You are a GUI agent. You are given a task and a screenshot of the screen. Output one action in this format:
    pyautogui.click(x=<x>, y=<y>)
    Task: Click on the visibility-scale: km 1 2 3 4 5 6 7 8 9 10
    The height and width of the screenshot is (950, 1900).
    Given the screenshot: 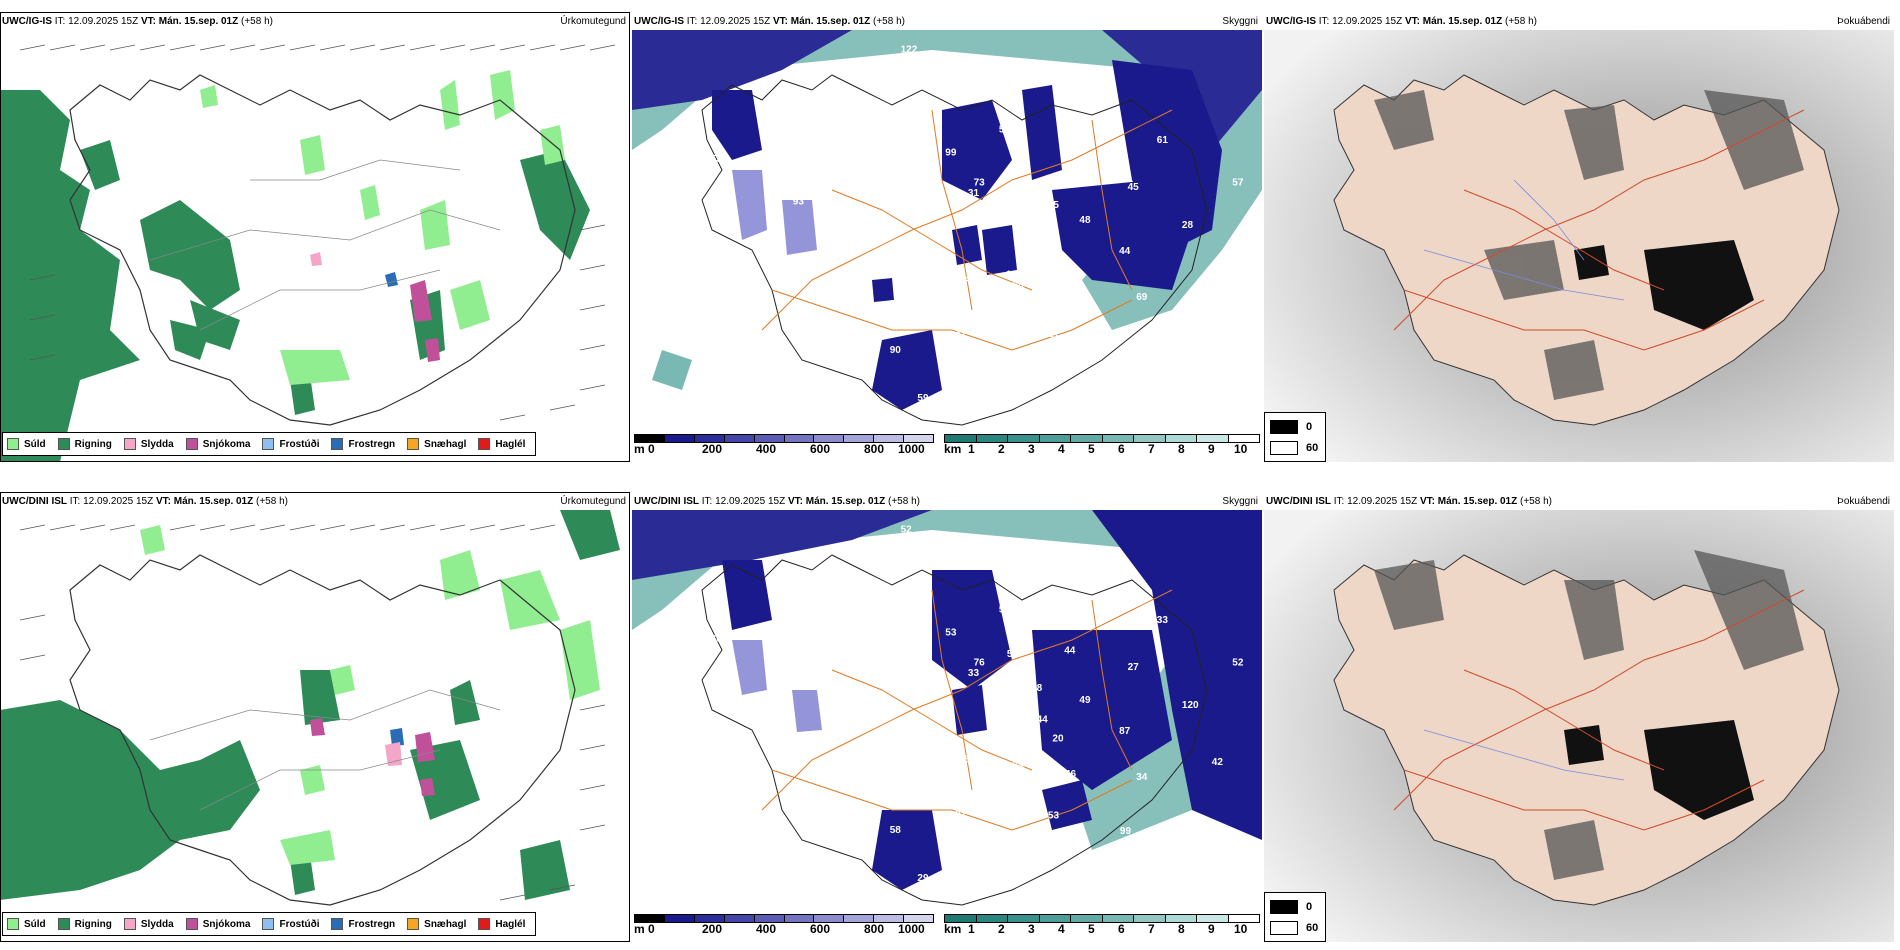 What is the action you would take?
    pyautogui.click(x=1102, y=447)
    